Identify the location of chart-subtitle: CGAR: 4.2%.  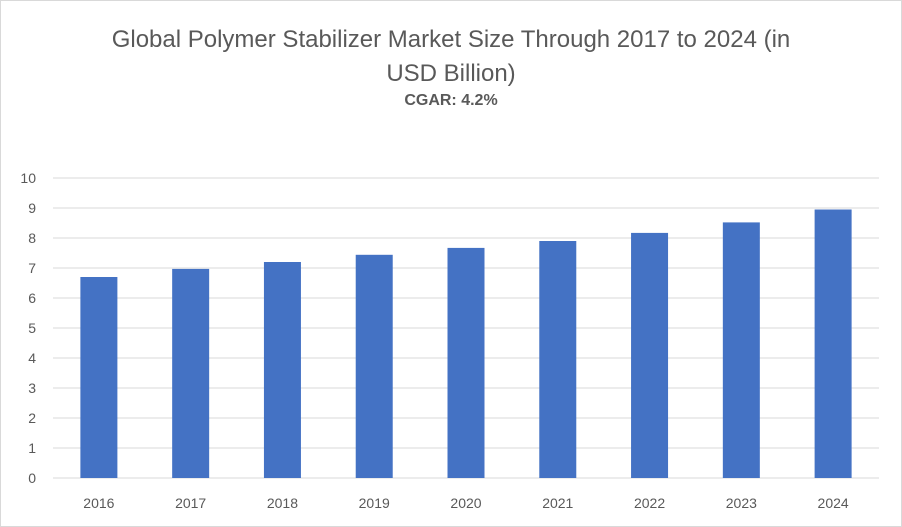
(451, 100).